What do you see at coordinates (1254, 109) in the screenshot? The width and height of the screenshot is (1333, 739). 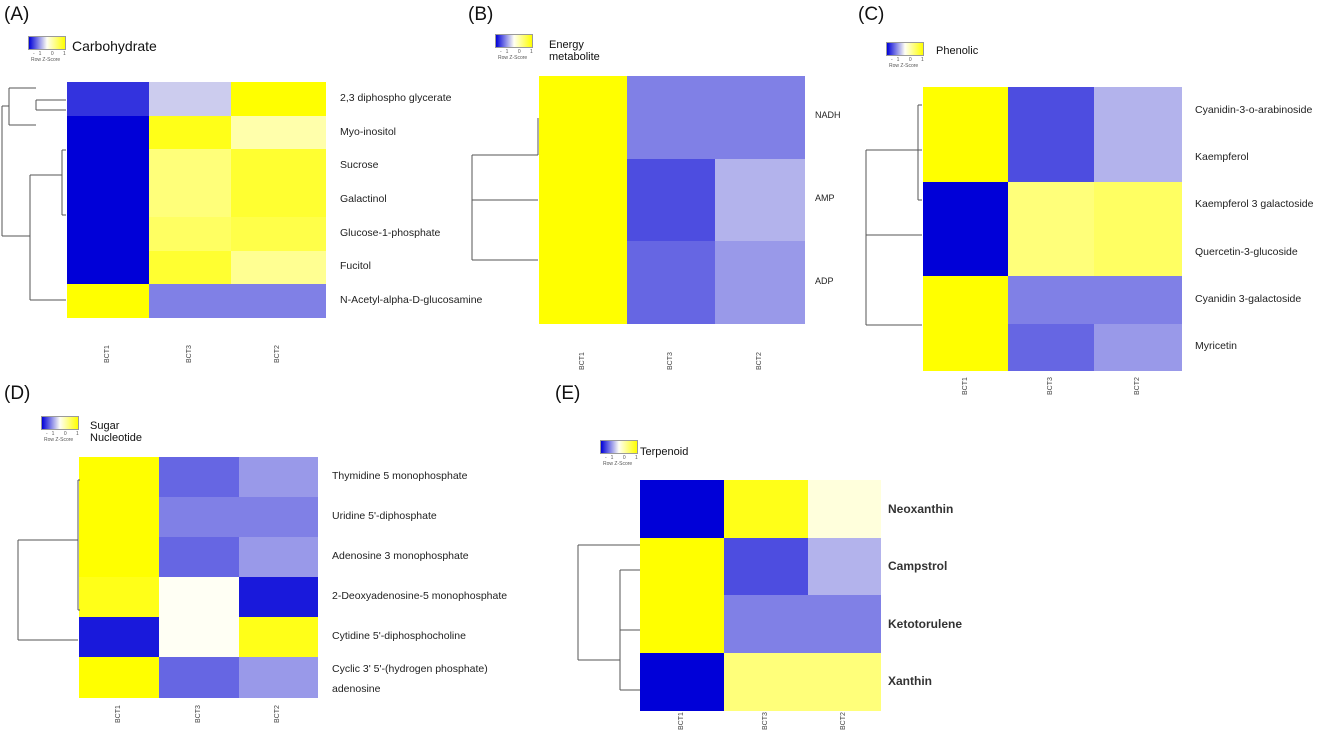 I see `row-label: Cyanidin-3-o-arabinoside` at bounding box center [1254, 109].